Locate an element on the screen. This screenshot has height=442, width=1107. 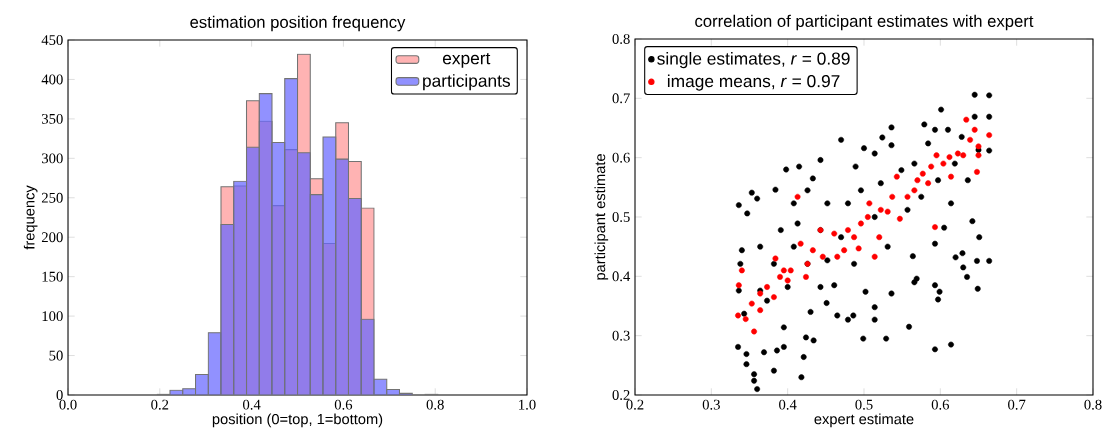
legend-label: expert is located at coordinates (466, 60).